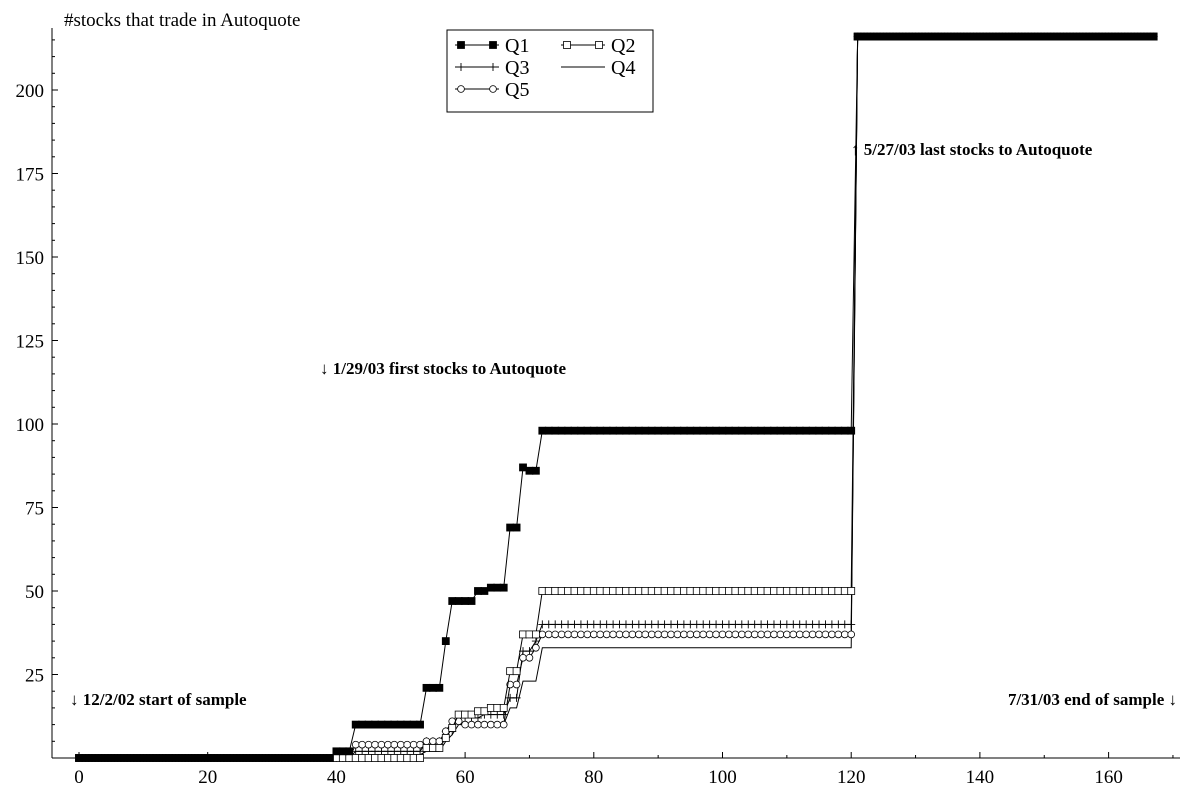 Image resolution: width=1186 pixels, height=787 pixels. I want to click on legend: Q1 Q2 Q3 Q4 Q5, so click(550, 71).